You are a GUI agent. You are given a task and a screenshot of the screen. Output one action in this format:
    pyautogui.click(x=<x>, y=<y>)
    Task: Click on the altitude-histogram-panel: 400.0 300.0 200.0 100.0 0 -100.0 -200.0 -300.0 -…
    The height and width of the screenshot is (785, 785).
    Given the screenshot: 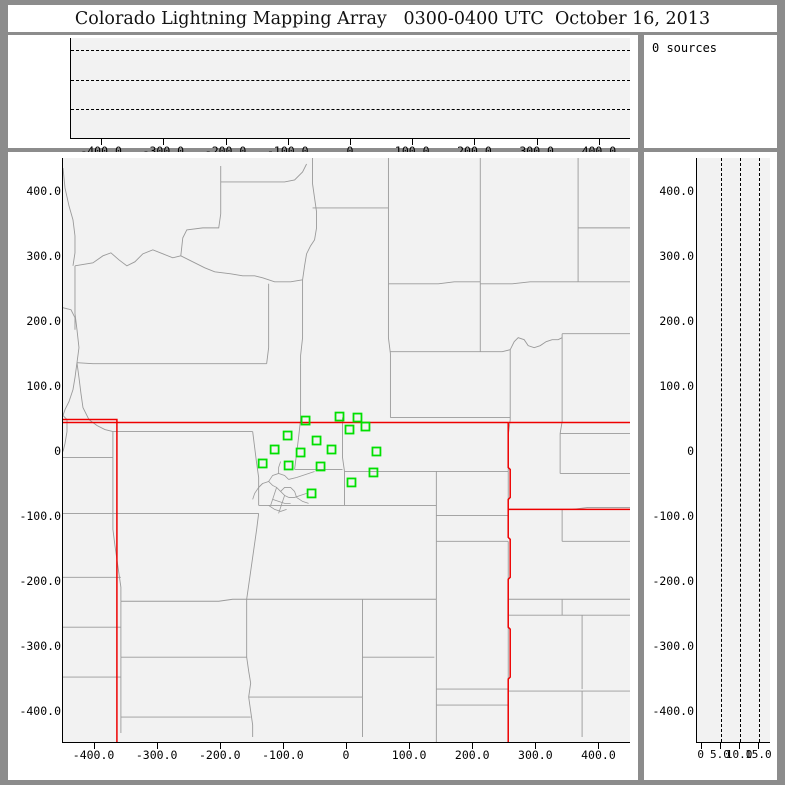 What is the action you would take?
    pyautogui.click(x=710, y=466)
    